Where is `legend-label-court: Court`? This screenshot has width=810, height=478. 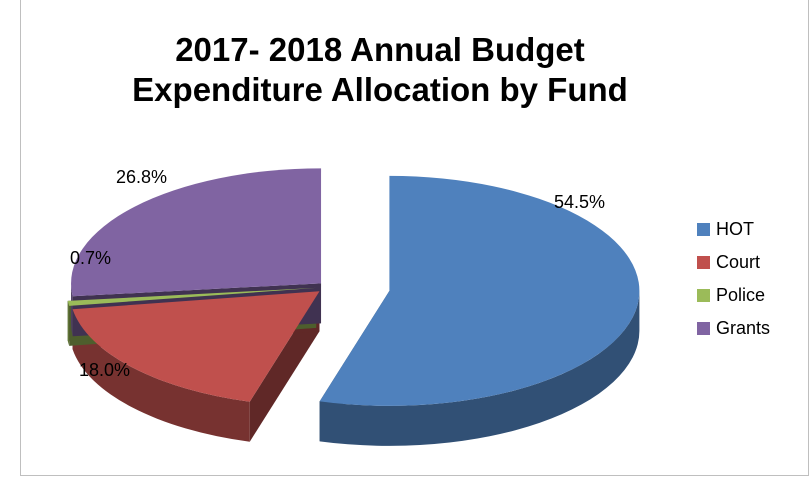 legend-label-court: Court is located at coordinates (738, 262).